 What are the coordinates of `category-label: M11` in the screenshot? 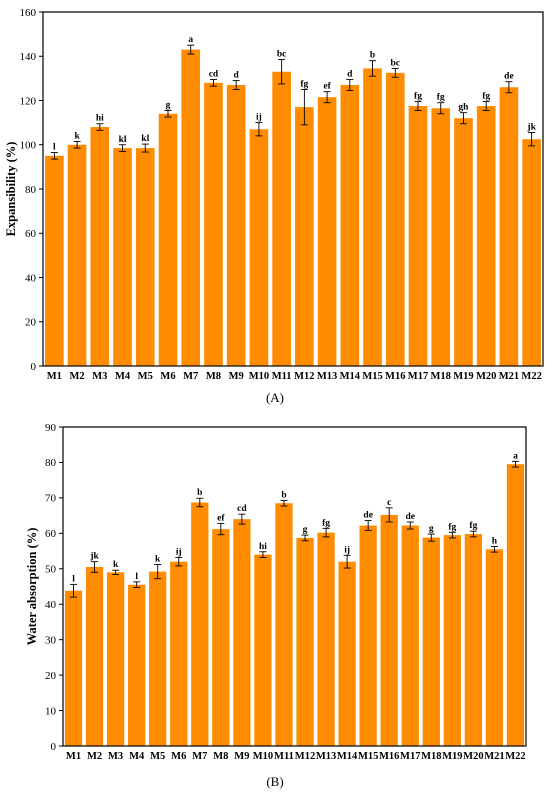 It's located at (282, 375).